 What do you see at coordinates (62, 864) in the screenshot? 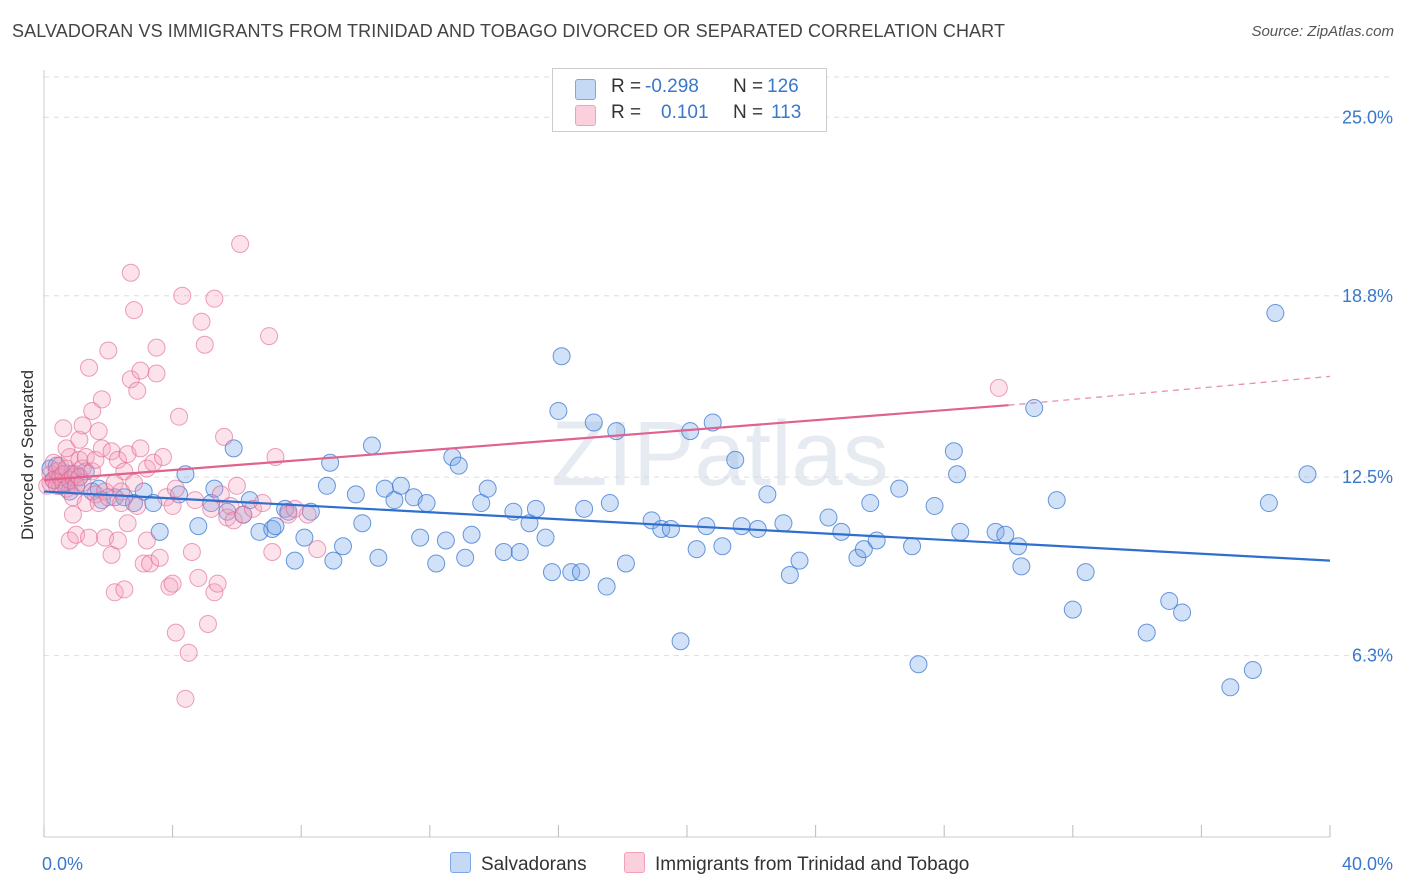
I see `x-tick-label: 0.0%` at bounding box center [62, 864].